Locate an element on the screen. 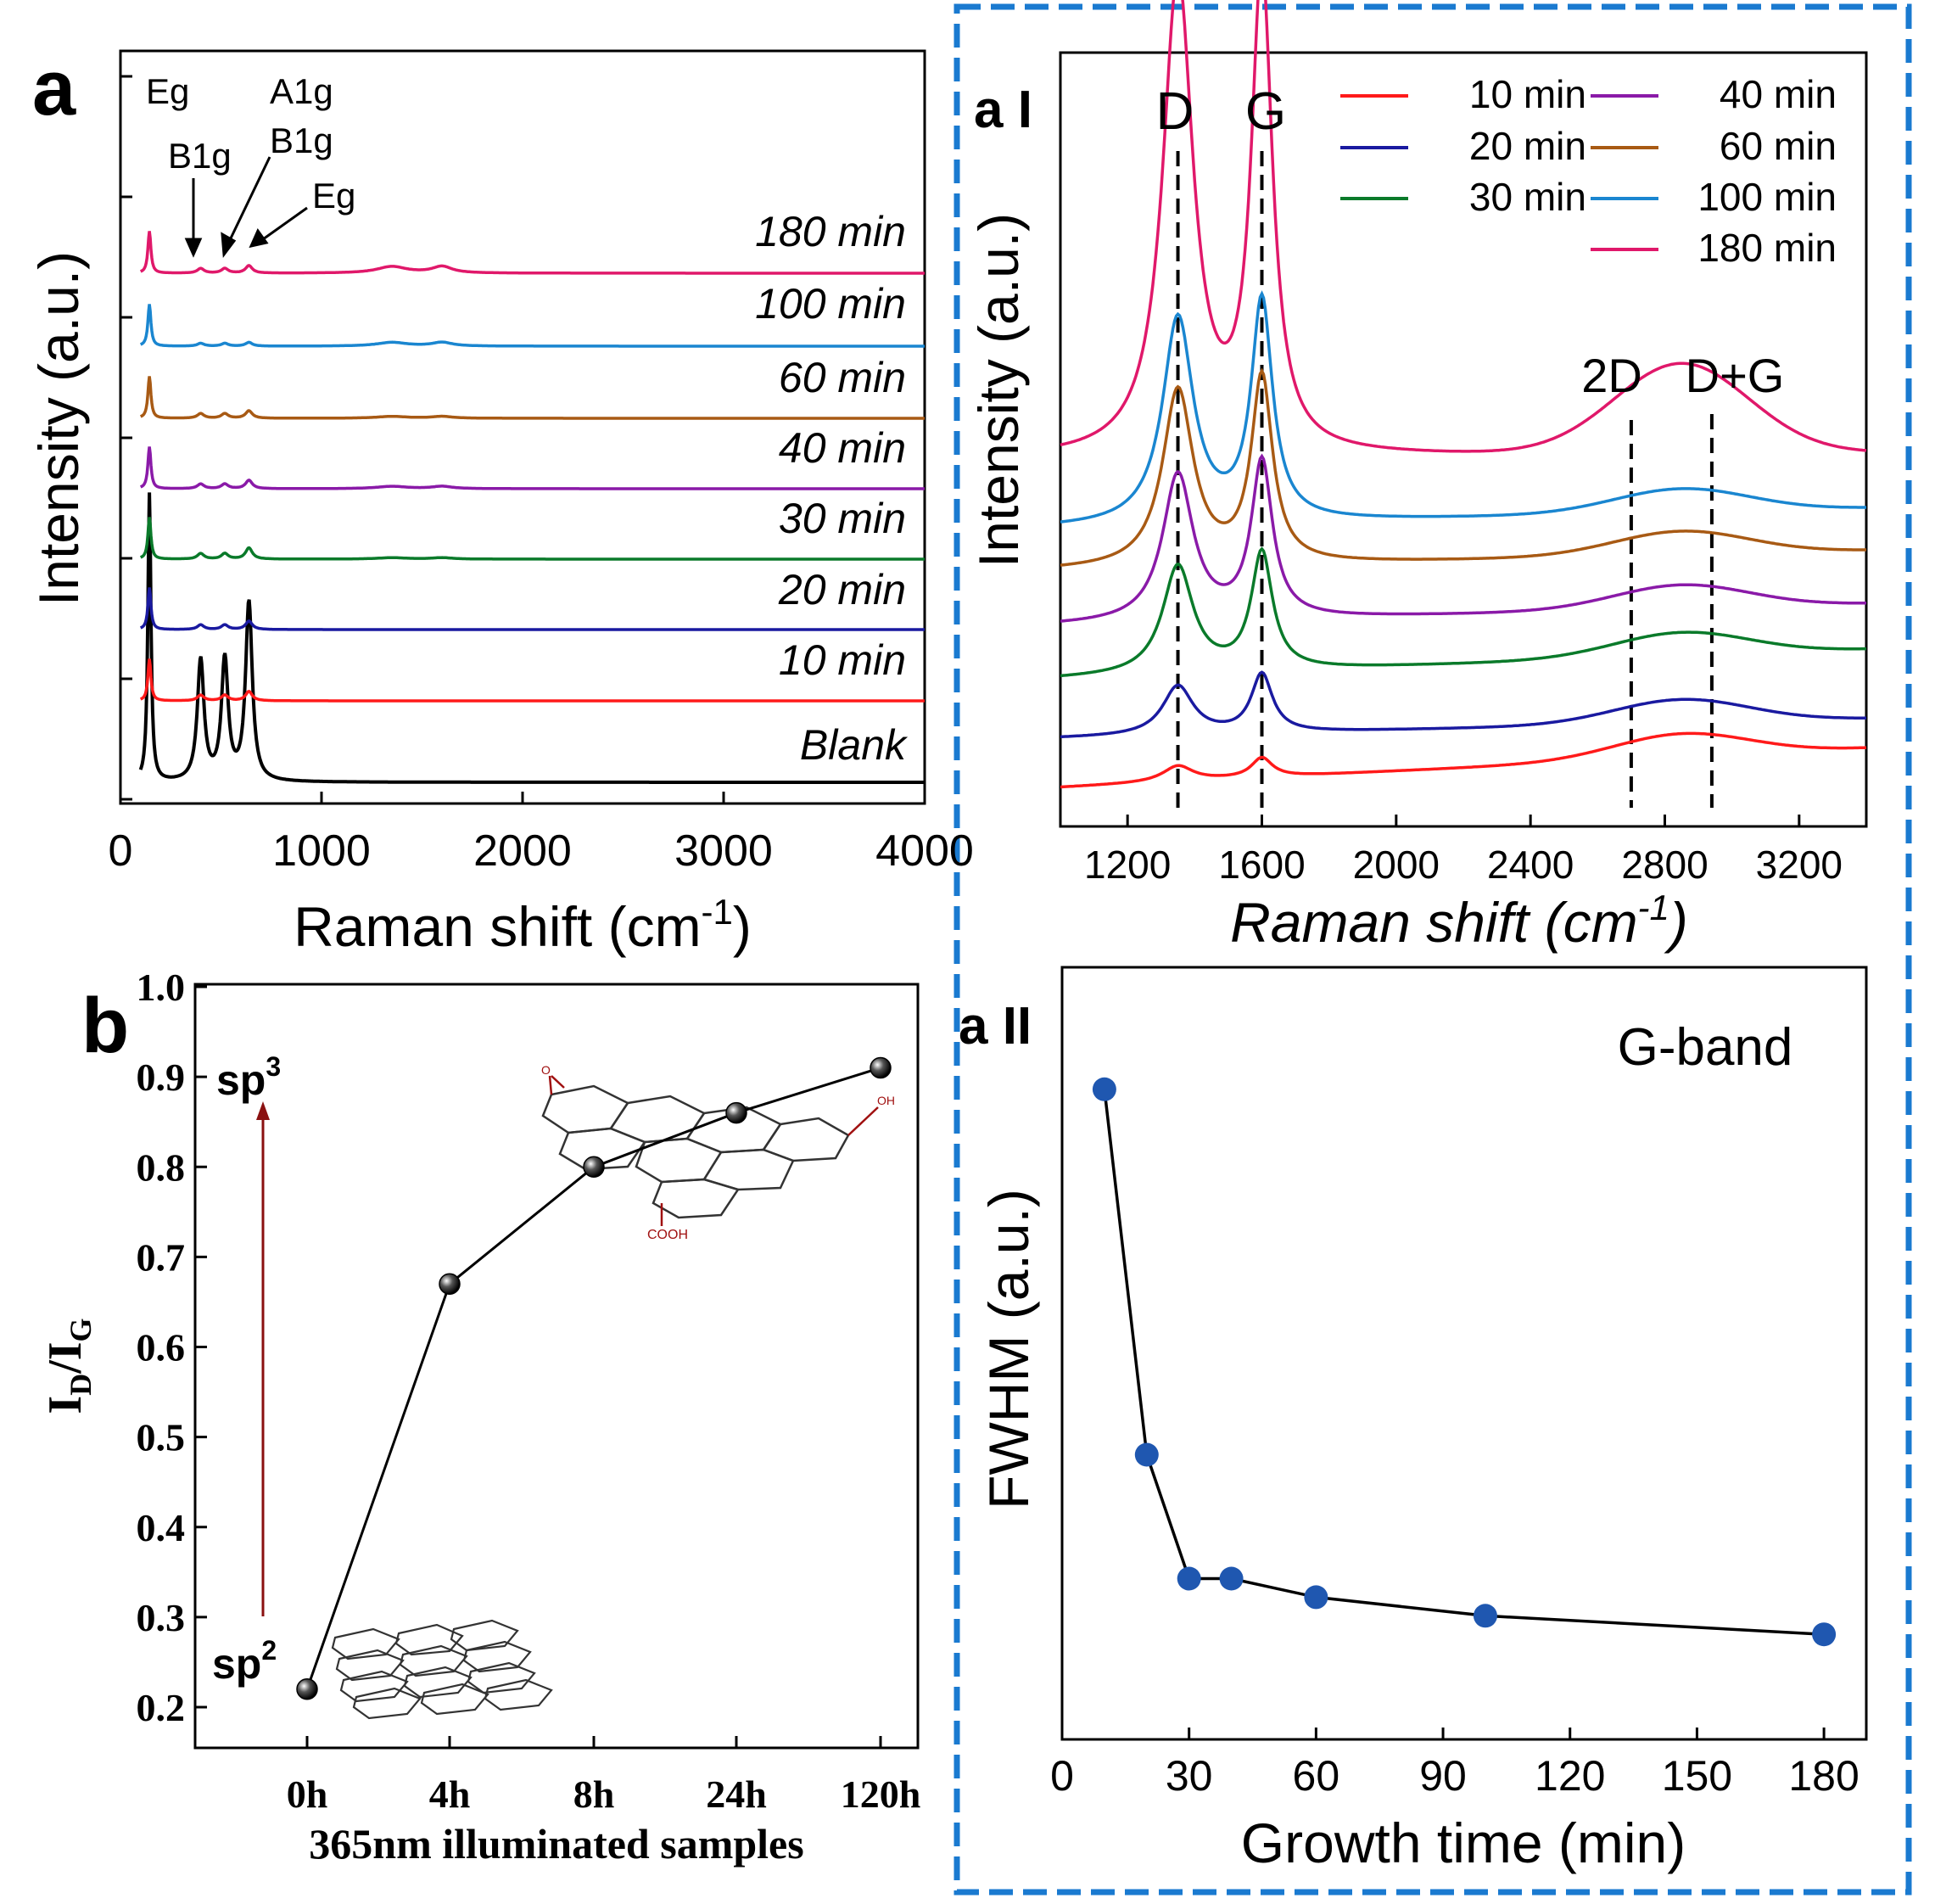 The image size is (1935, 1904). panel-a-x-tick-label: 3000 is located at coordinates (723, 851).